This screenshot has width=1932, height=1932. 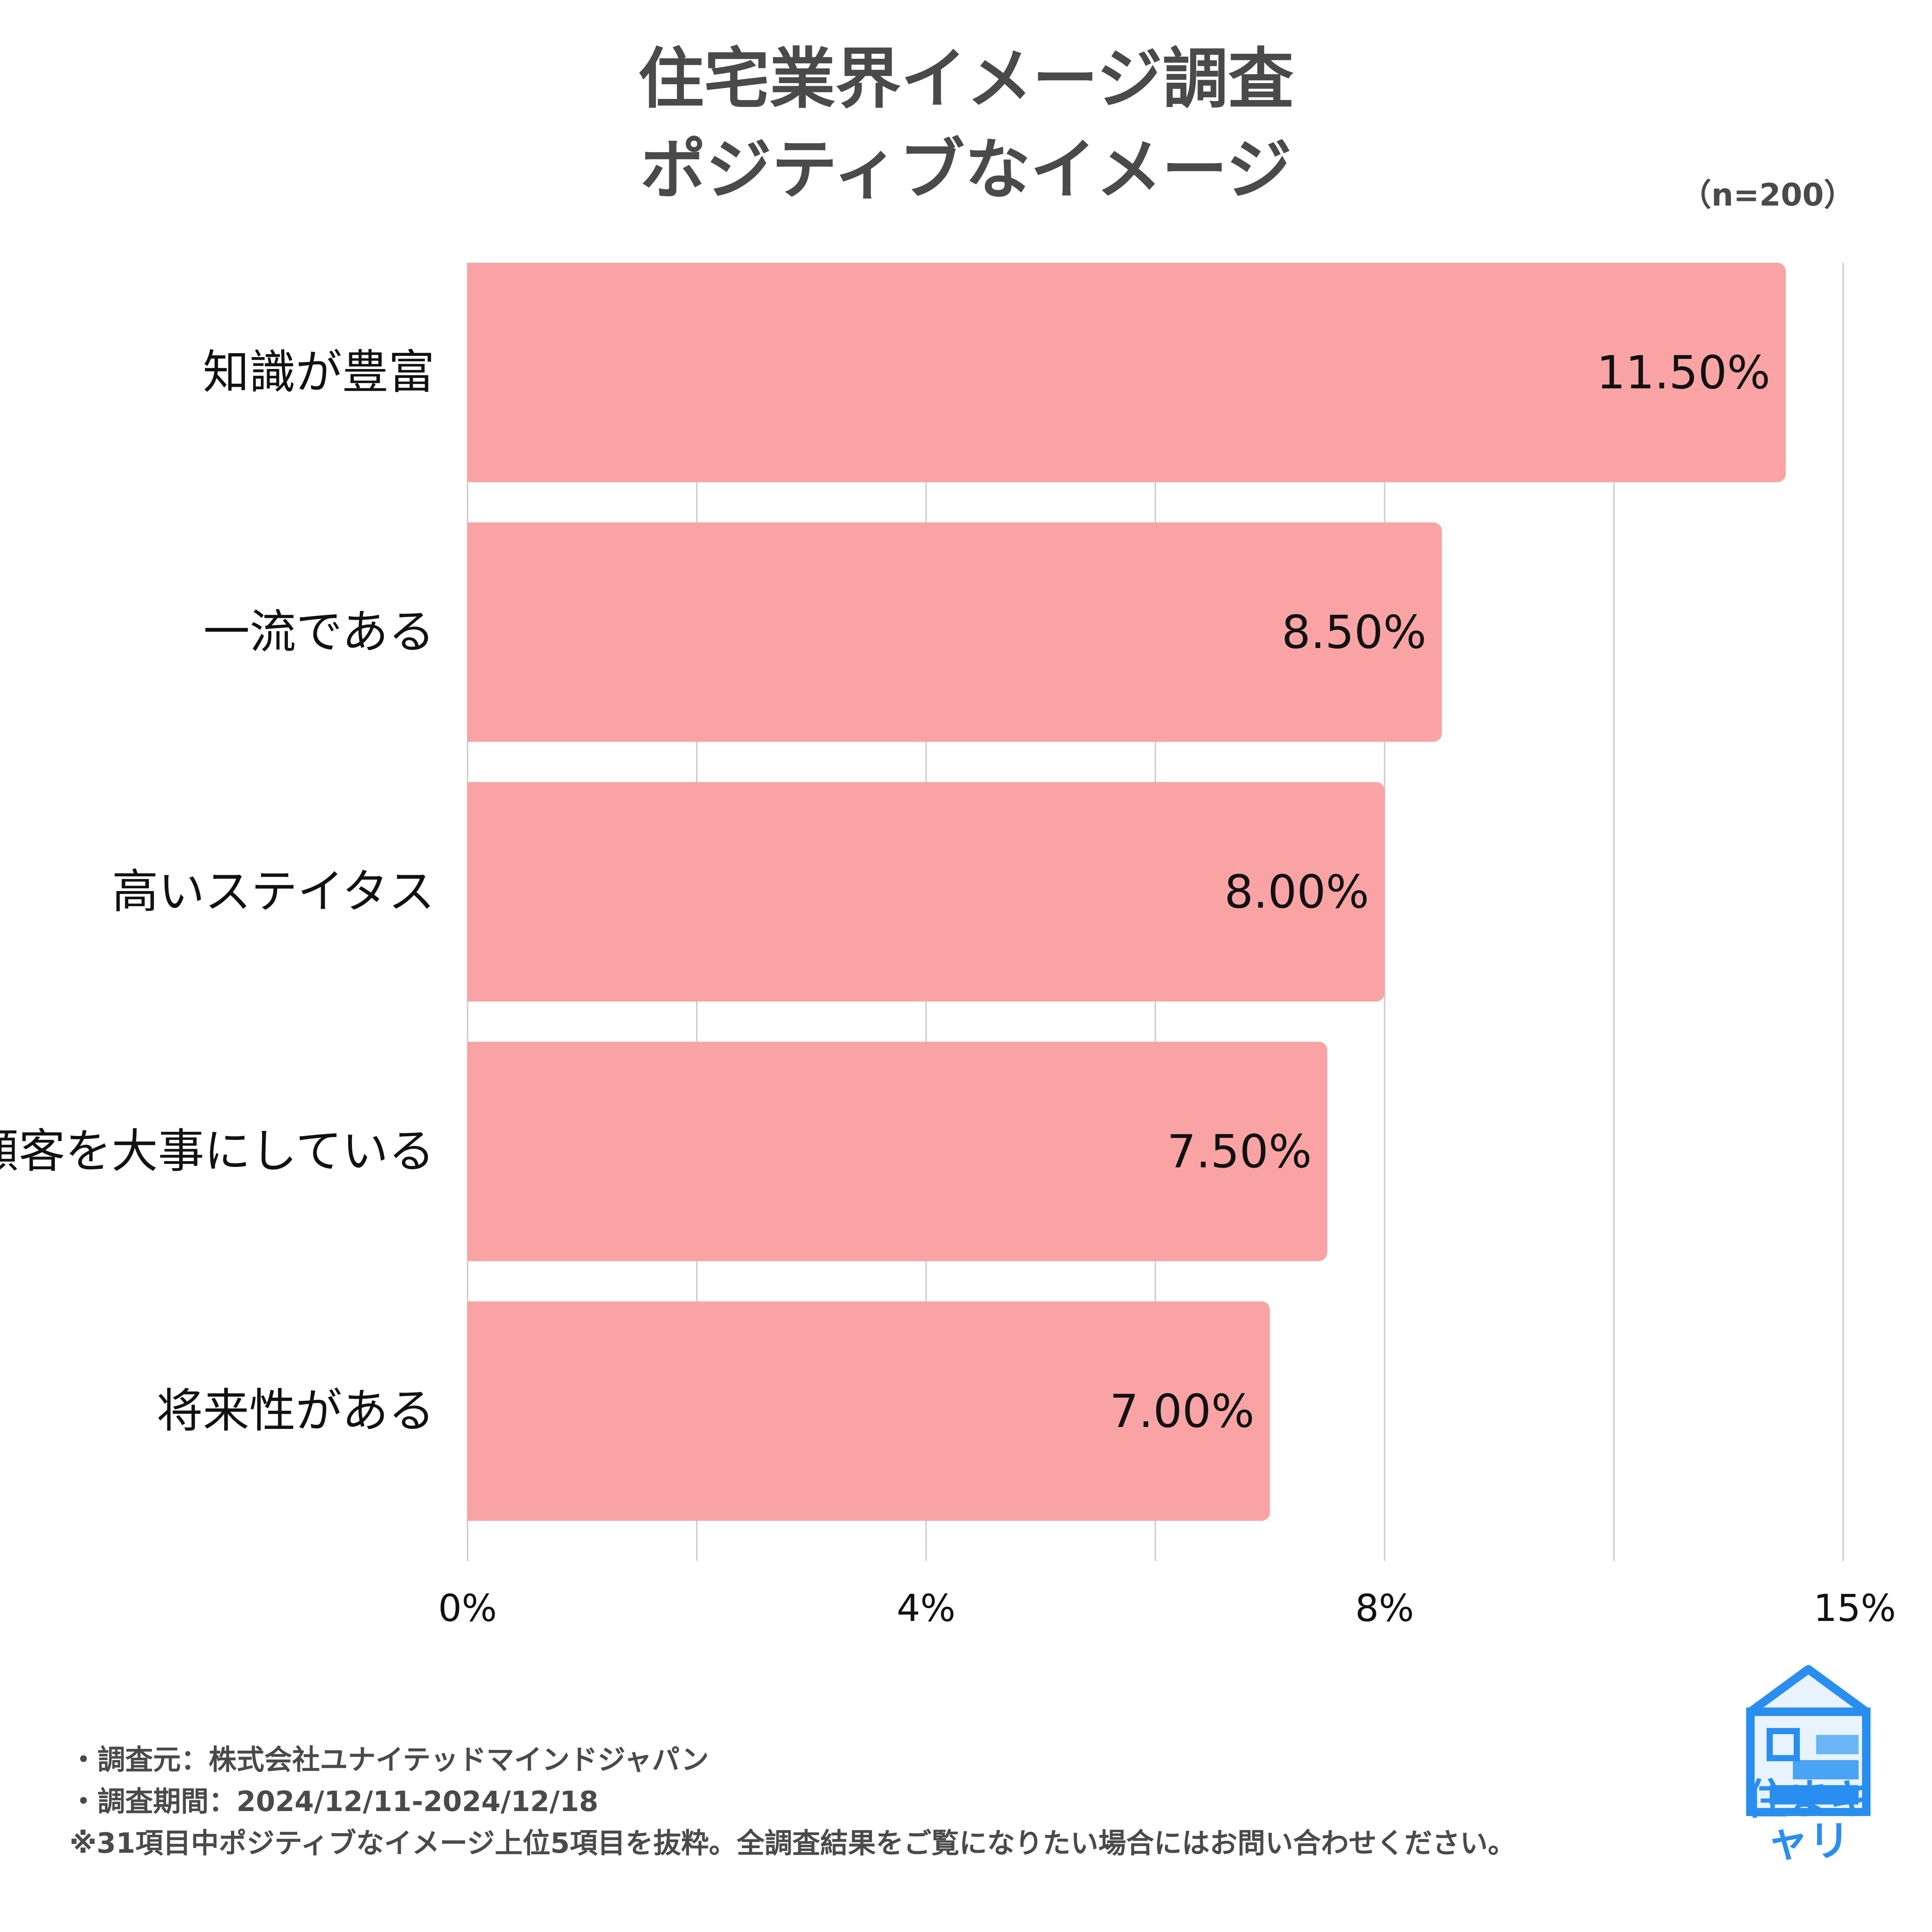 What do you see at coordinates (1855, 1609) in the screenshot?
I see `x-tick-label: 15%` at bounding box center [1855, 1609].